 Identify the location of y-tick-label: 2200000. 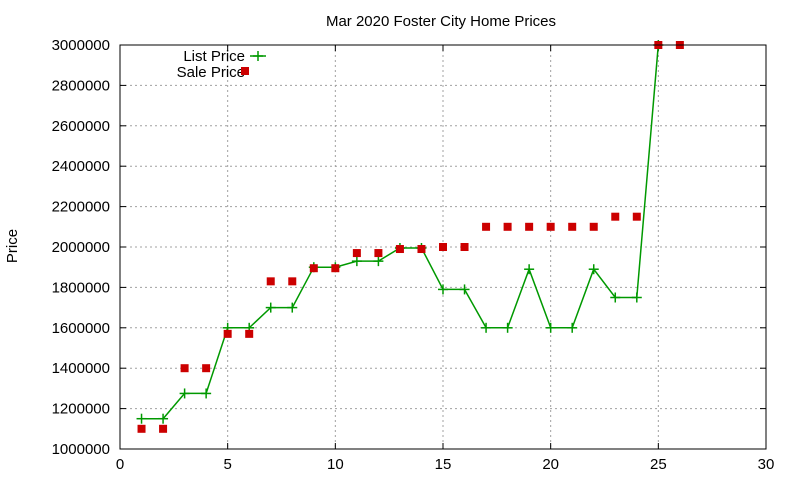
(81, 207).